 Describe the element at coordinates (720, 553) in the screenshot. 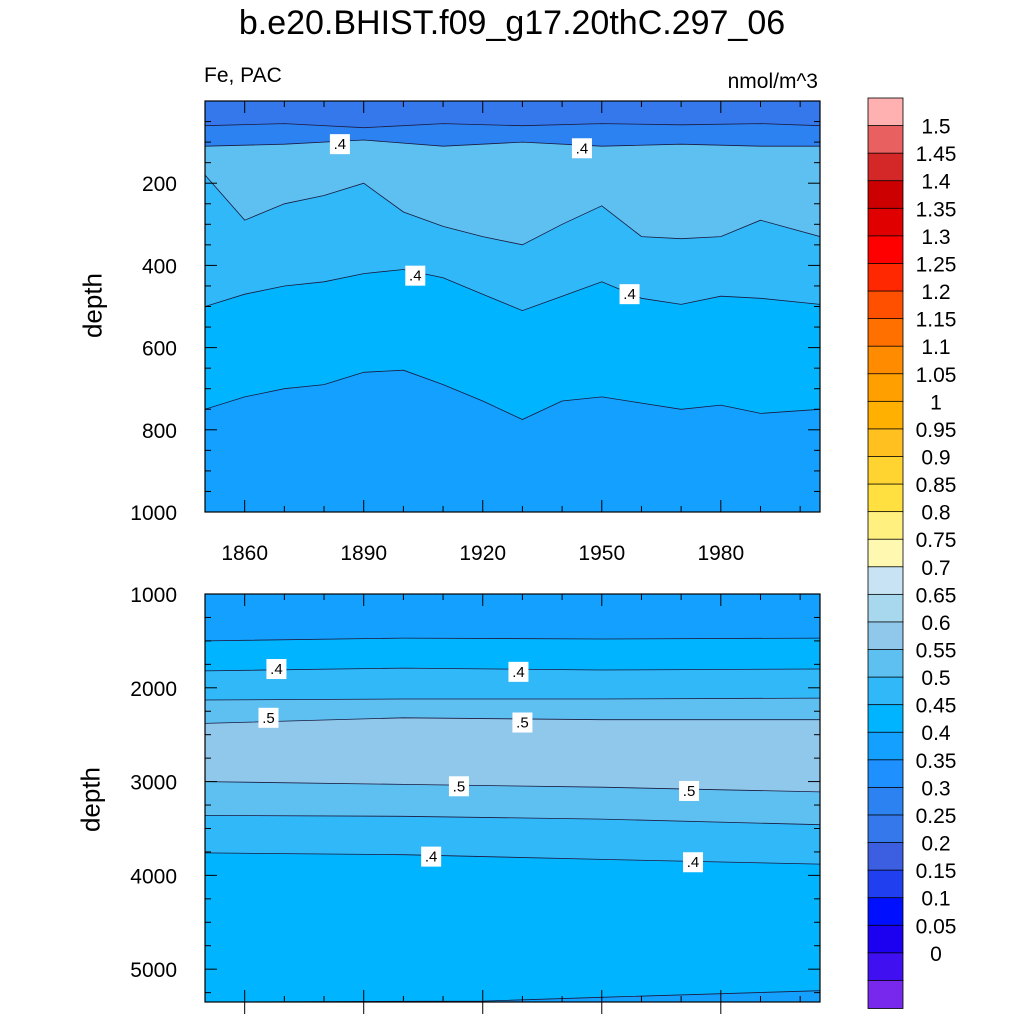

I see `x-tick-label: 1980` at that location.